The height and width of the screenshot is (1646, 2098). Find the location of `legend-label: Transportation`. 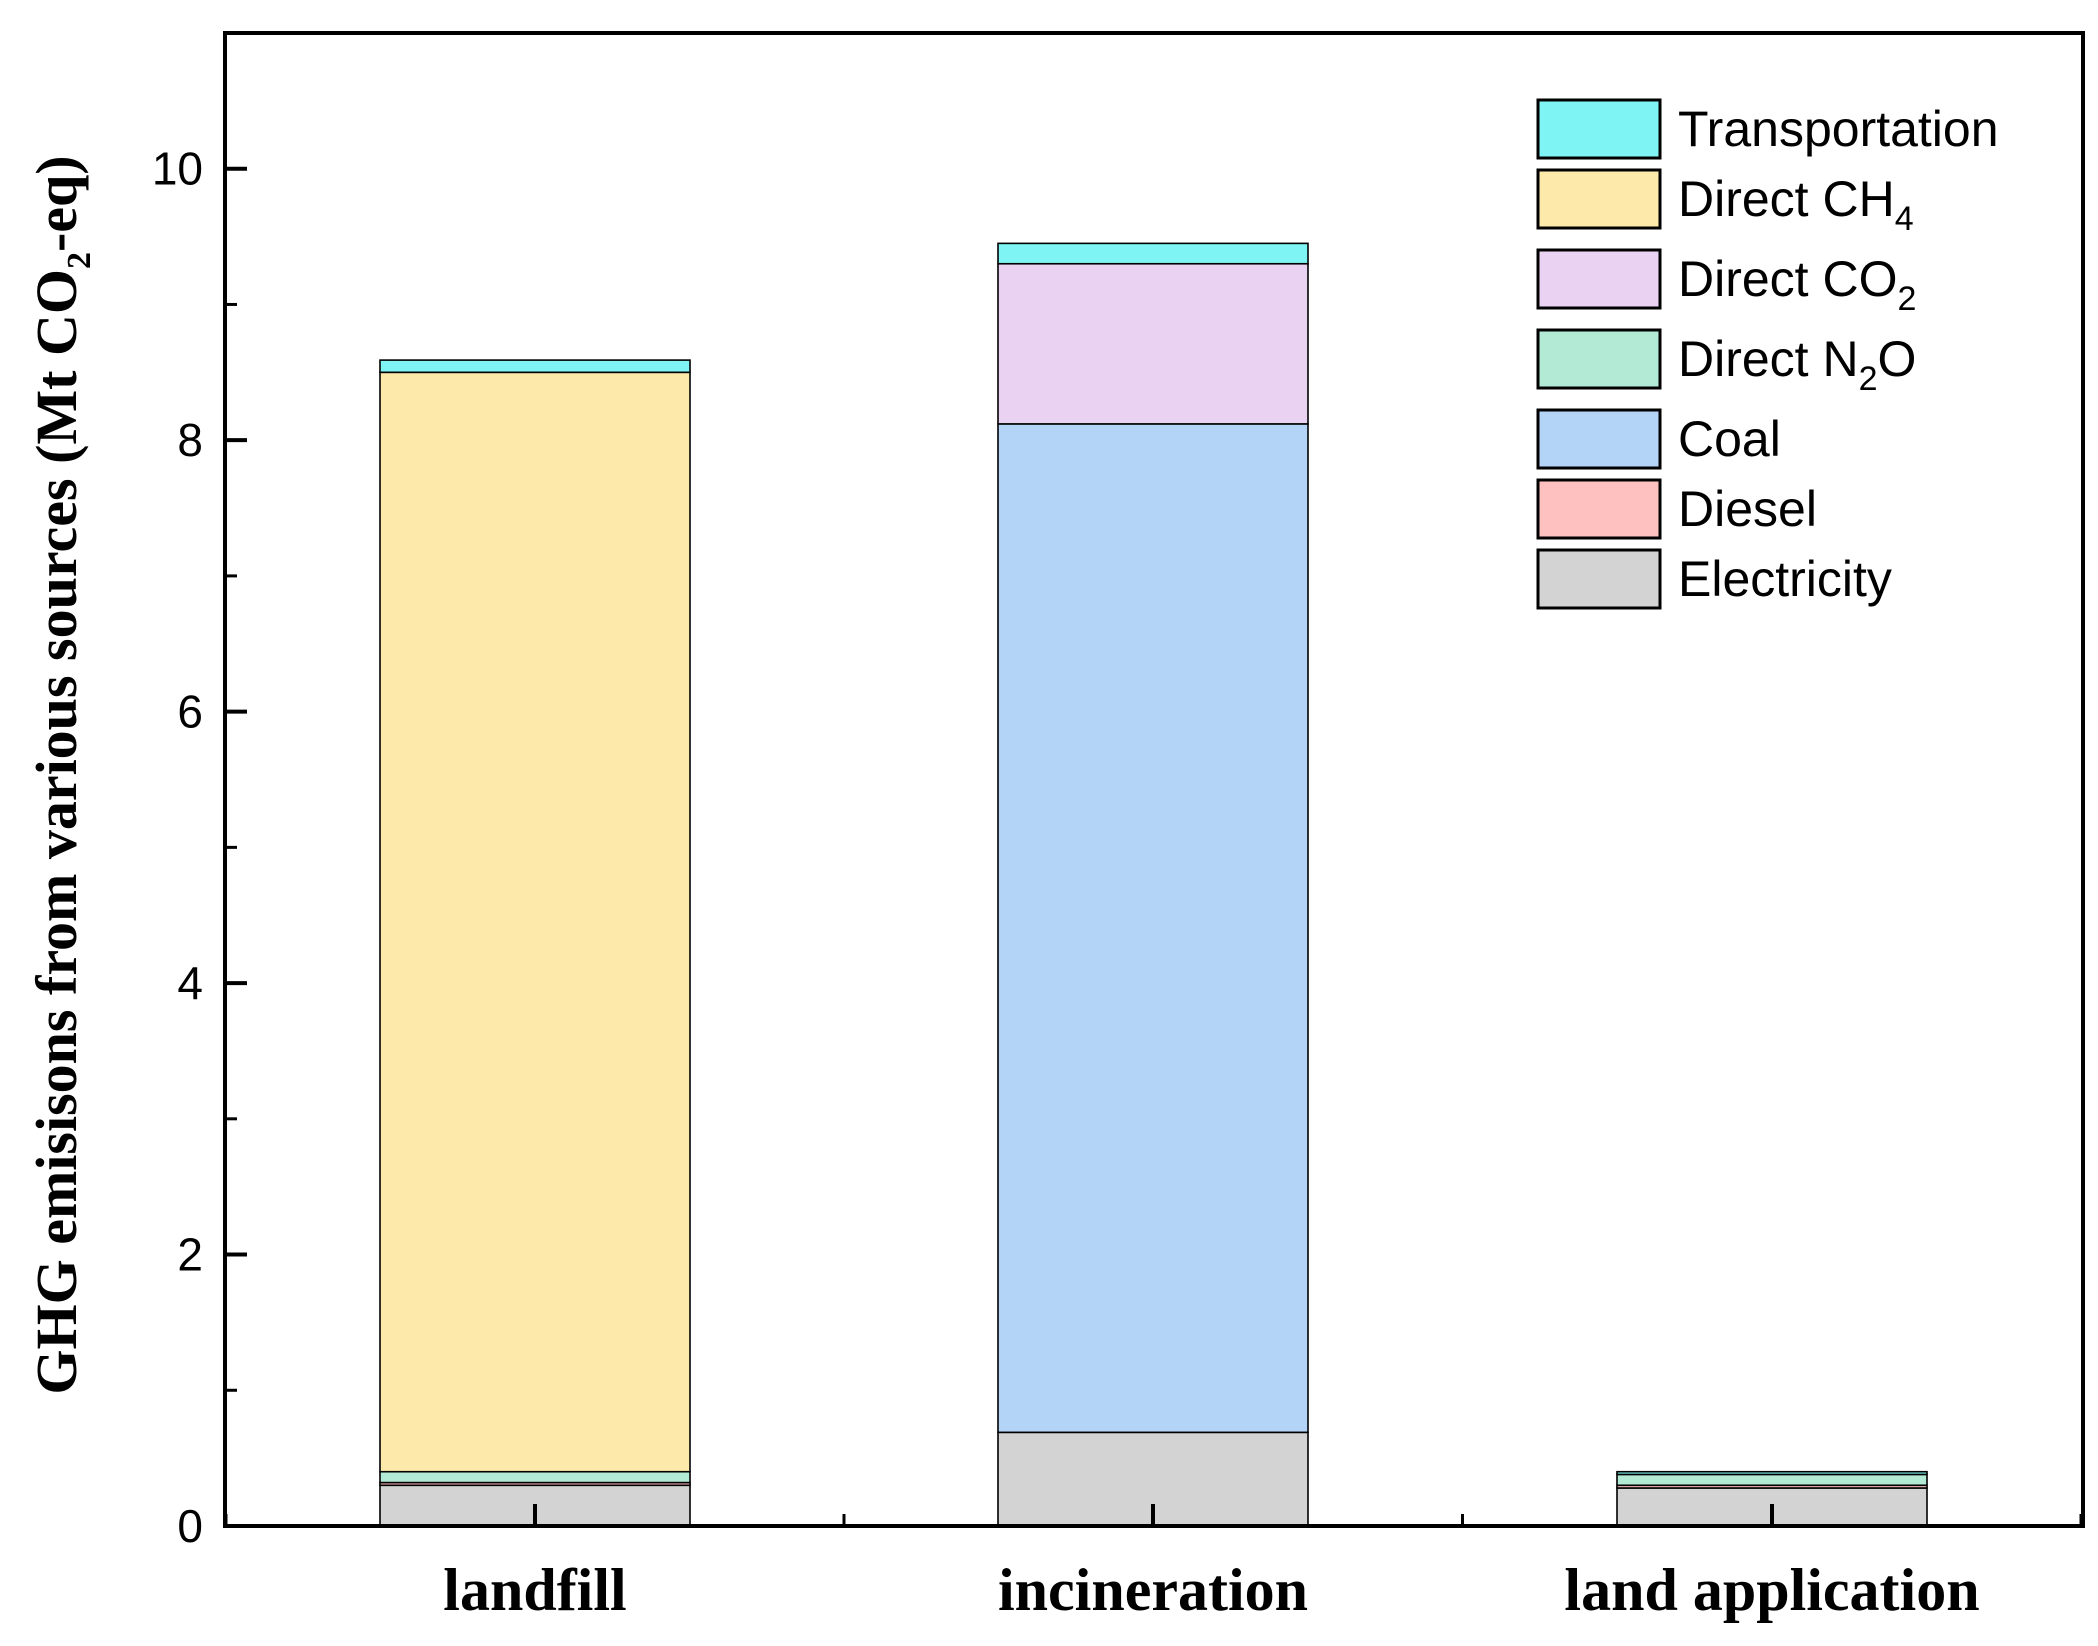

legend-label: Transportation is located at coordinates (1838, 129).